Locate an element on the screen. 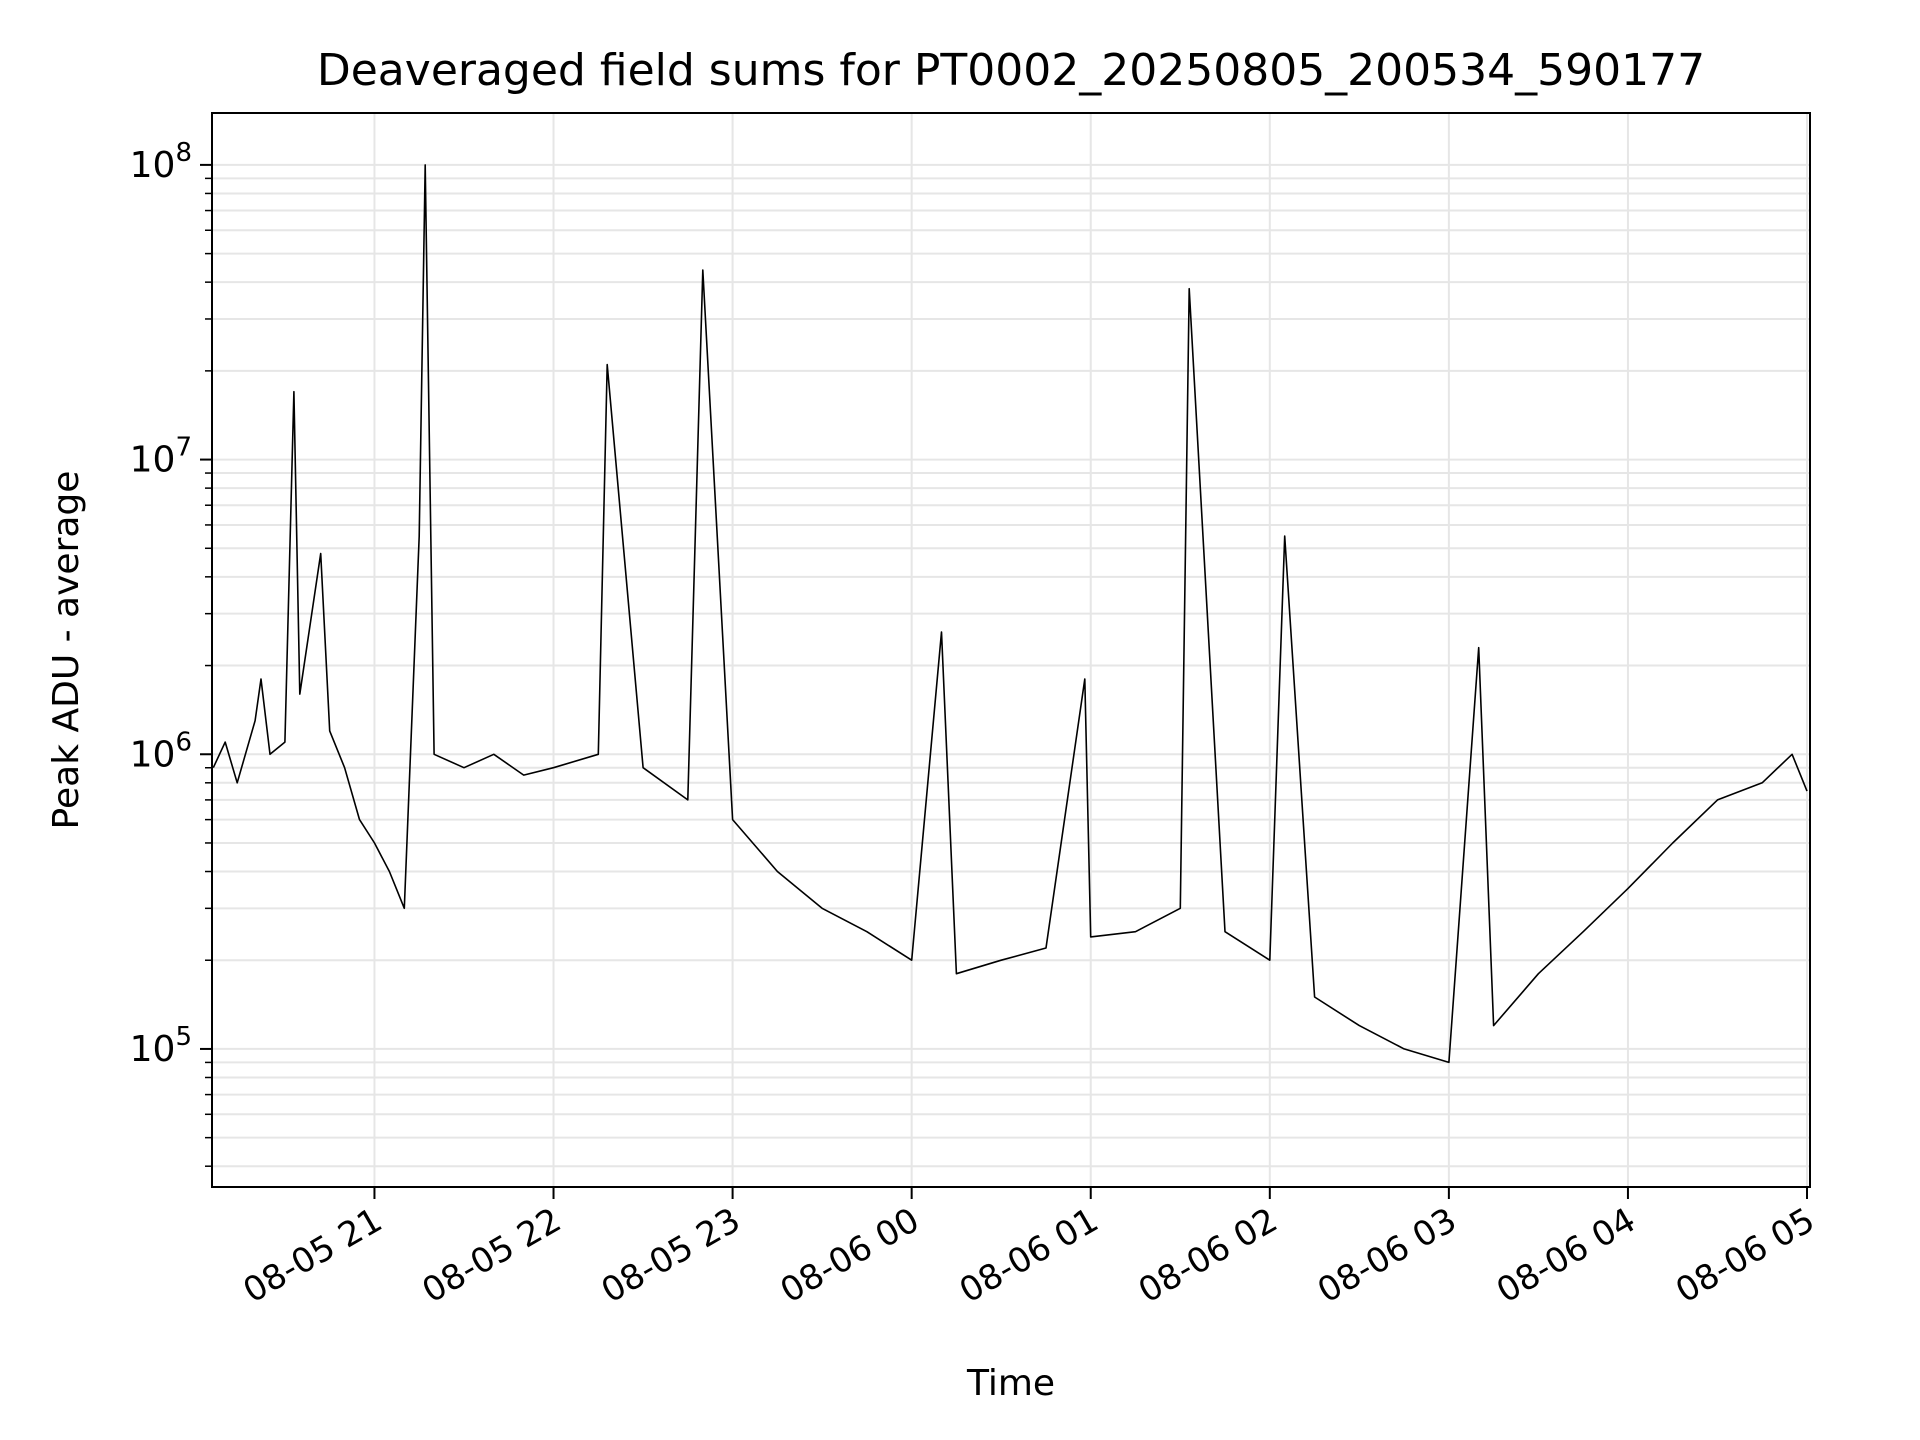  y-tick-label: 10⁵ is located at coordinates (161, 1046).